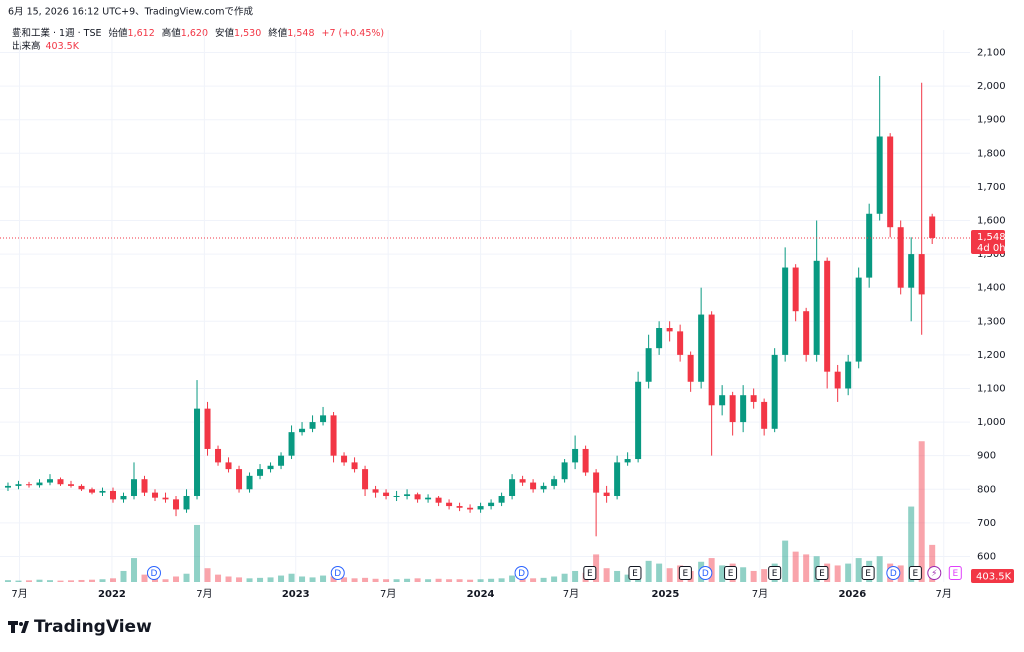 The width and height of the screenshot is (1024, 652). What do you see at coordinates (353, 33) in the screenshot?
I see `change: +7 (+0.45%)` at bounding box center [353, 33].